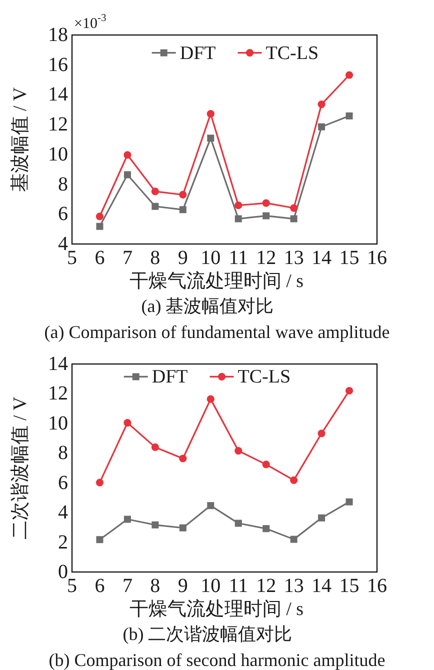 This screenshot has height=670, width=434. What do you see at coordinates (217, 332) in the screenshot?
I see `text: (a) Comparison of fundamental wave amplitude` at bounding box center [217, 332].